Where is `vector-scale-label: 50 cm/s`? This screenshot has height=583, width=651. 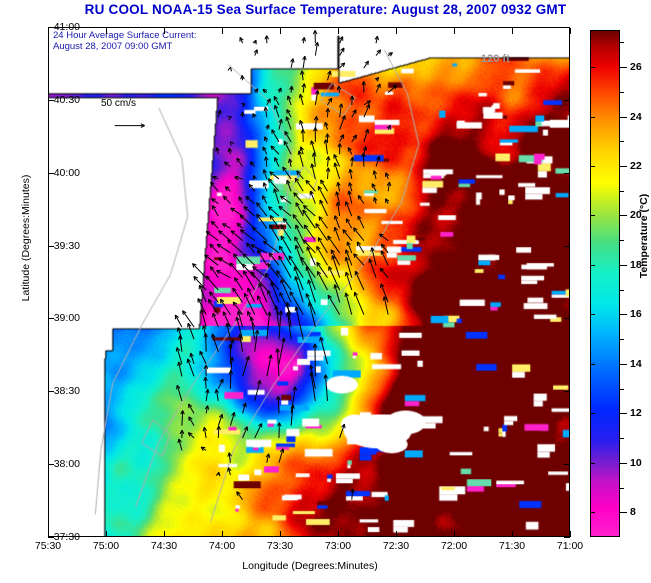
vector-scale-label: 50 cm/s is located at coordinates (119, 103).